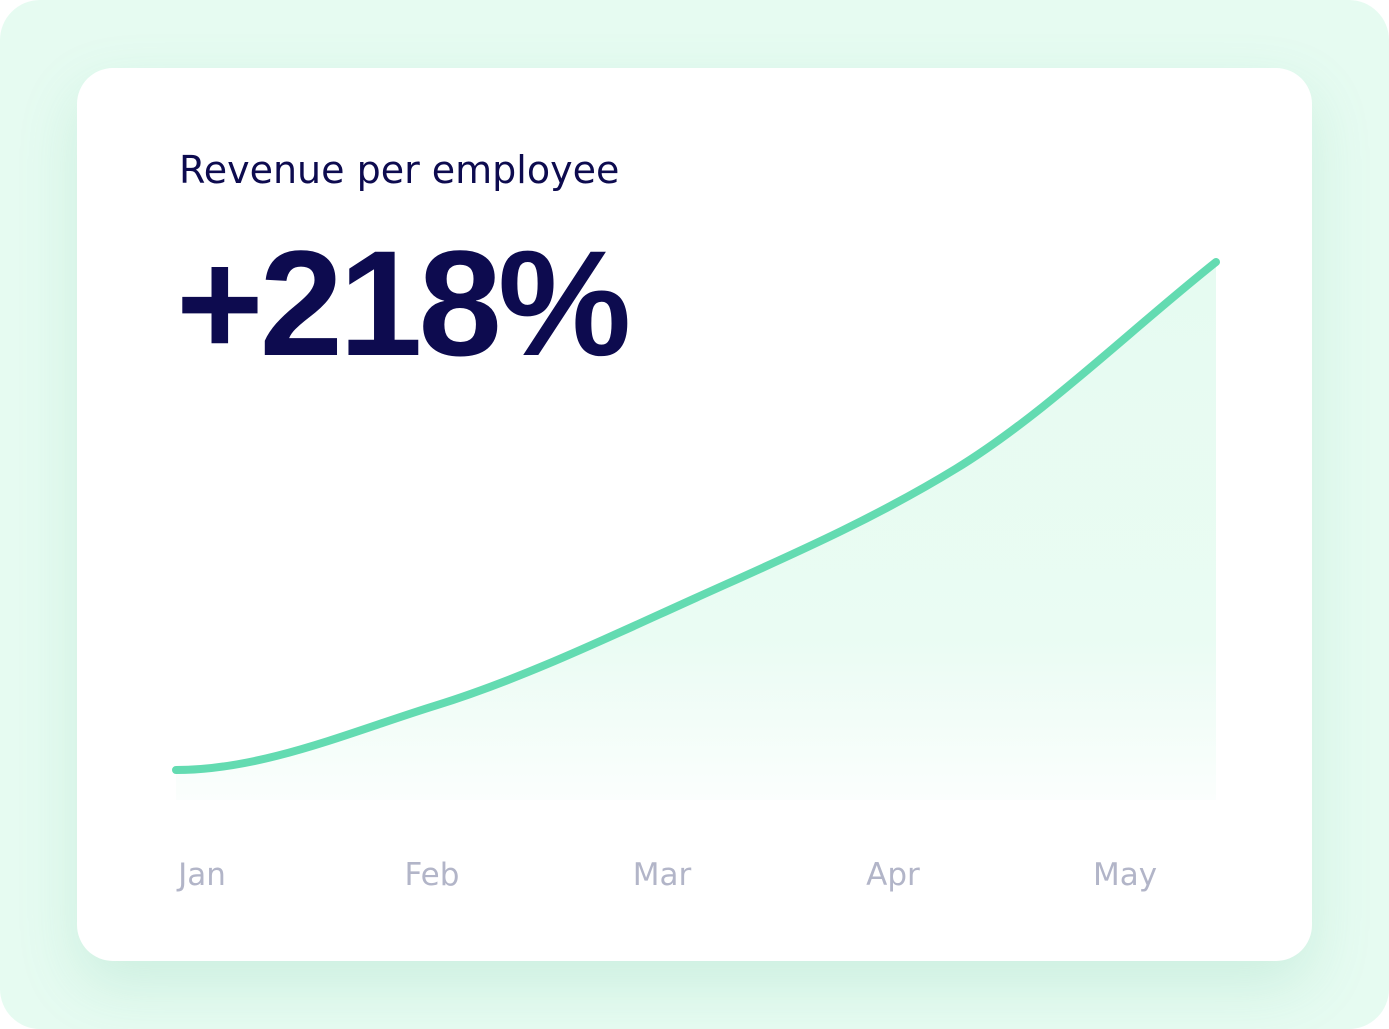 Image resolution: width=1389 pixels, height=1029 pixels. Describe the element at coordinates (893, 875) in the screenshot. I see `x-tick-label-apr: Apr` at that location.